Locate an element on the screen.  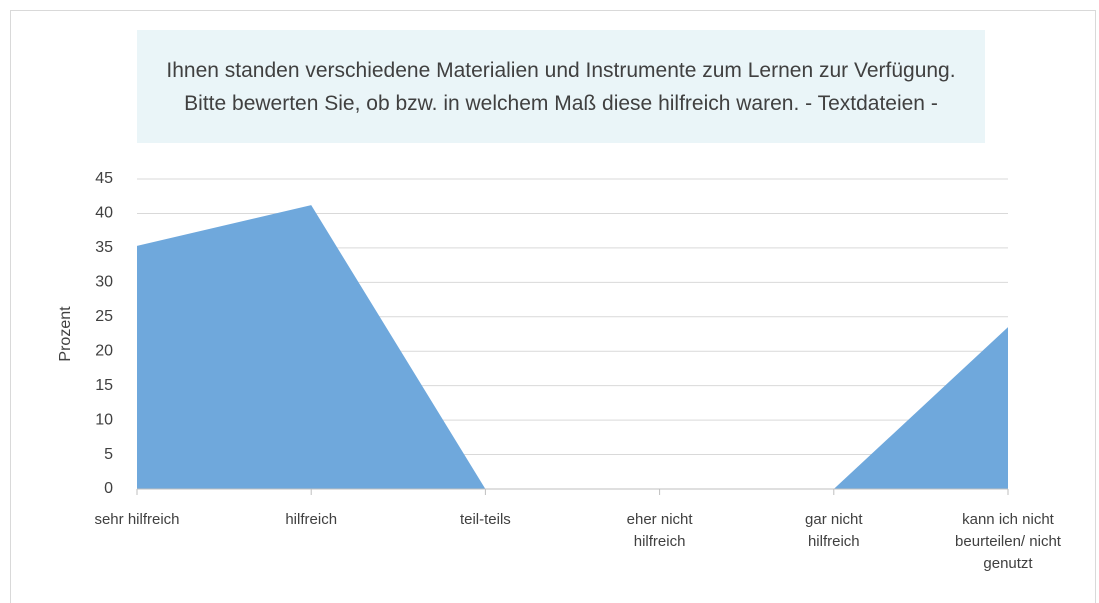
y-tick-label: 0 is located at coordinates (108, 488).